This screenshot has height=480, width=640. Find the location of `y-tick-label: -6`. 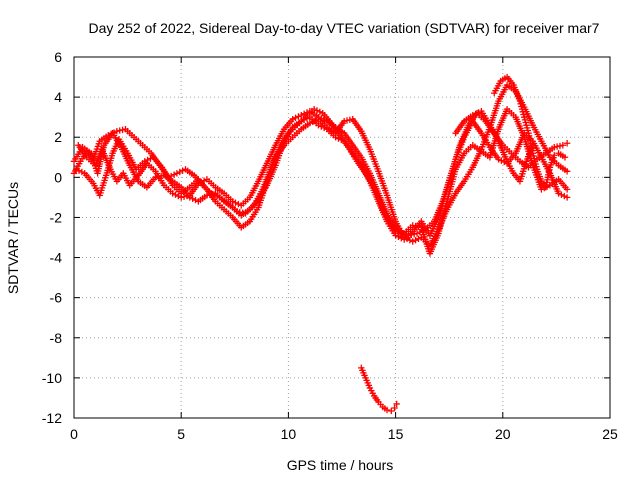

y-tick-label: -6 is located at coordinates (56, 298).